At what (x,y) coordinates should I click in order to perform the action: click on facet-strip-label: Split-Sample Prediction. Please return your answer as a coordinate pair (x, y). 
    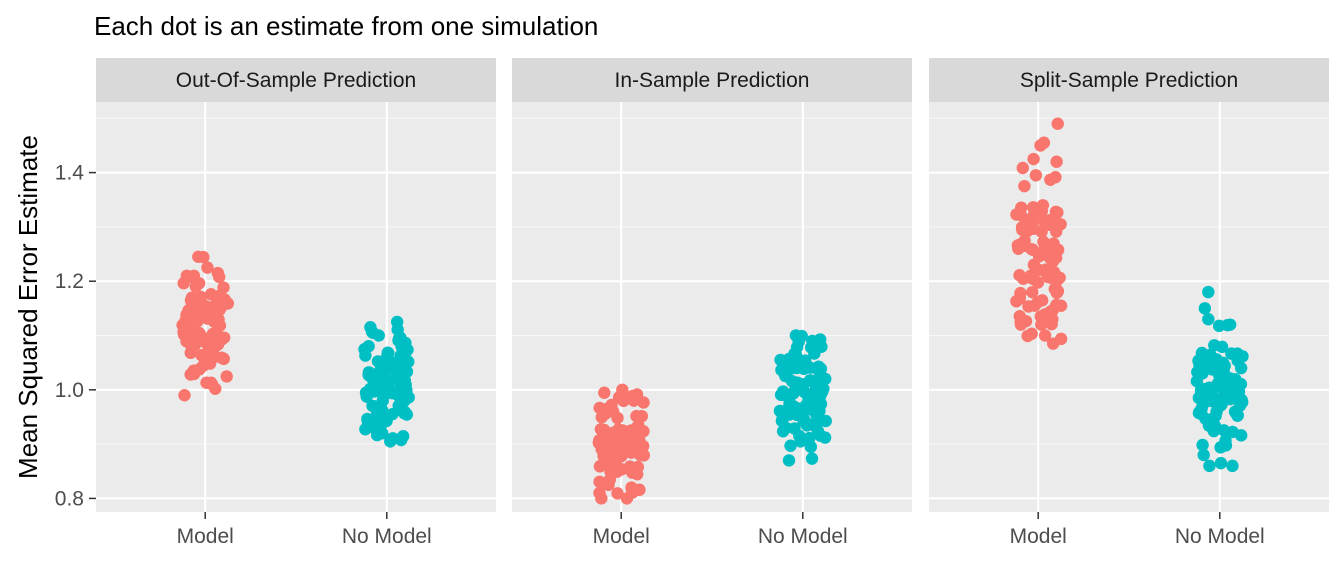
    Looking at the image, I should click on (1129, 80).